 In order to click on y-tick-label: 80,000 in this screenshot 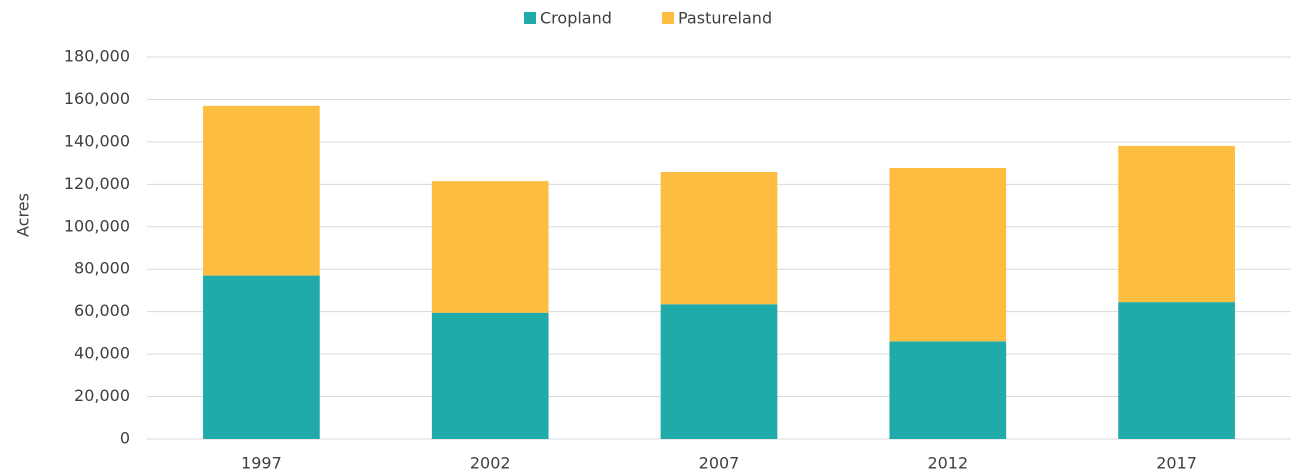, I will do `click(102, 268)`.